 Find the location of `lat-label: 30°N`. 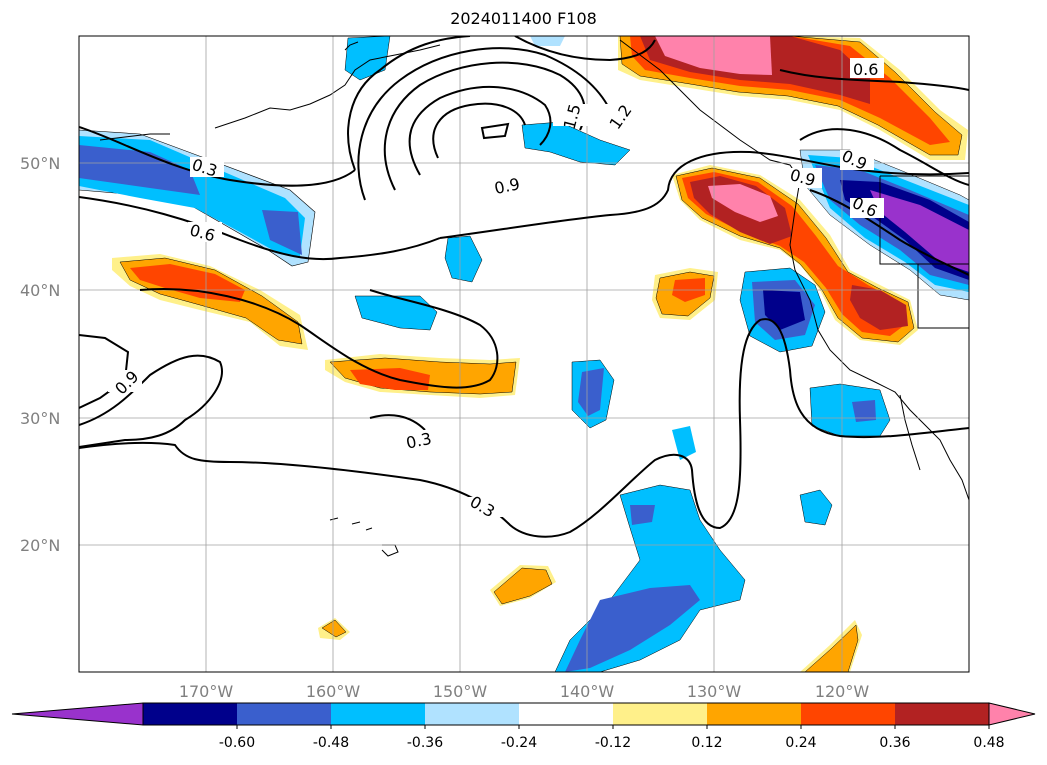

lat-label: 30°N is located at coordinates (40, 418).